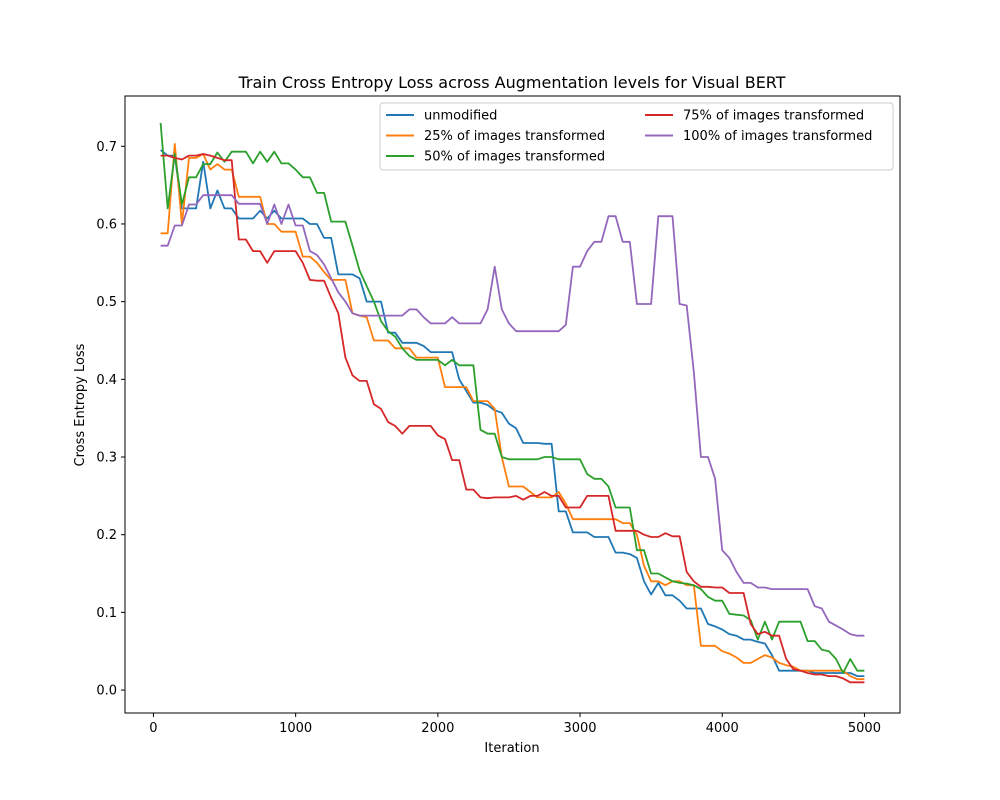  I want to click on x-tick-label: 2000, so click(437, 728).